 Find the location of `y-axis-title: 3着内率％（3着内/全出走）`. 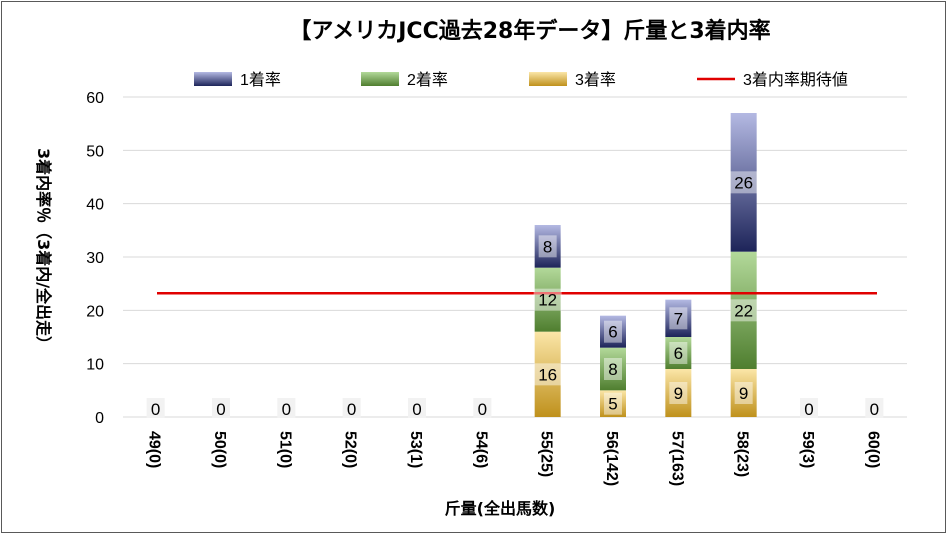

y-axis-title: 3着内率％（3着内/全出走） is located at coordinates (43, 250).